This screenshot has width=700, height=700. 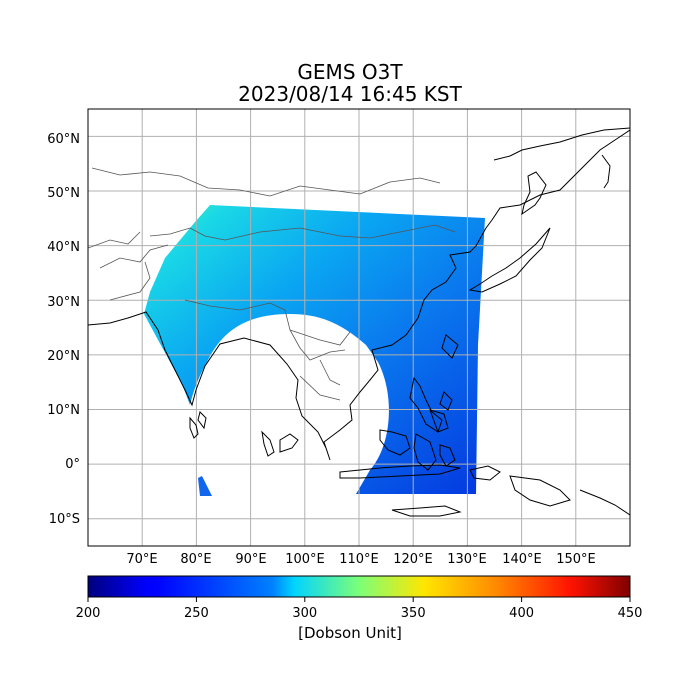 I want to click on lat-tick-label: 50°N, so click(x=63, y=193).